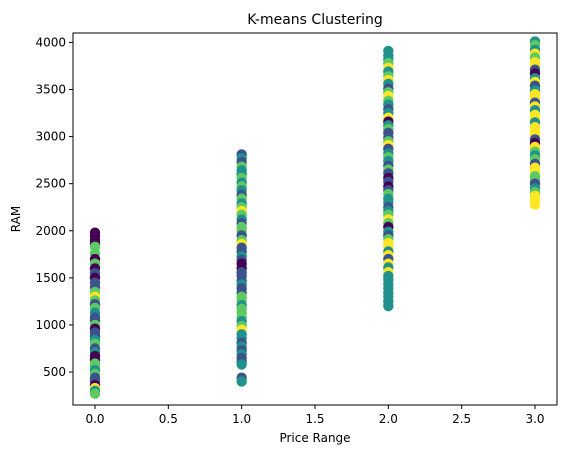  Describe the element at coordinates (50, 231) in the screenshot. I see `y-tick-label: 2000` at that location.